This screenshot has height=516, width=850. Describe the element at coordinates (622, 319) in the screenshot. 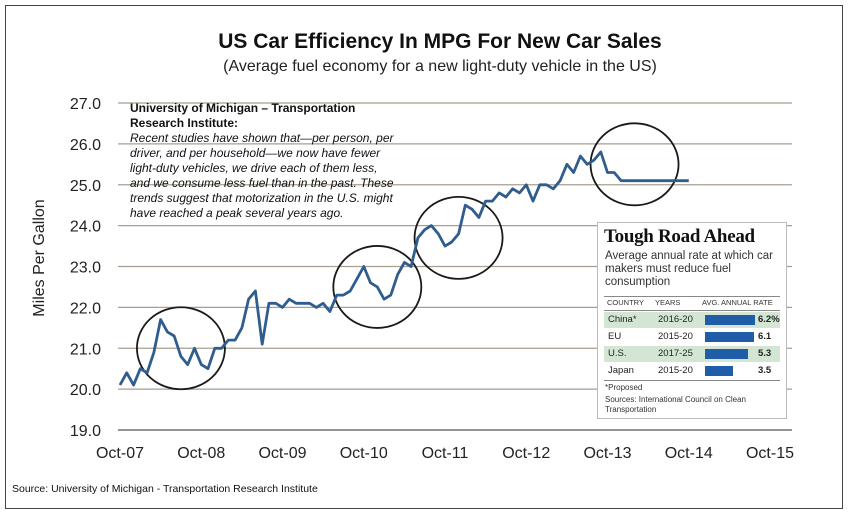

I see `row-country: China*` at that location.